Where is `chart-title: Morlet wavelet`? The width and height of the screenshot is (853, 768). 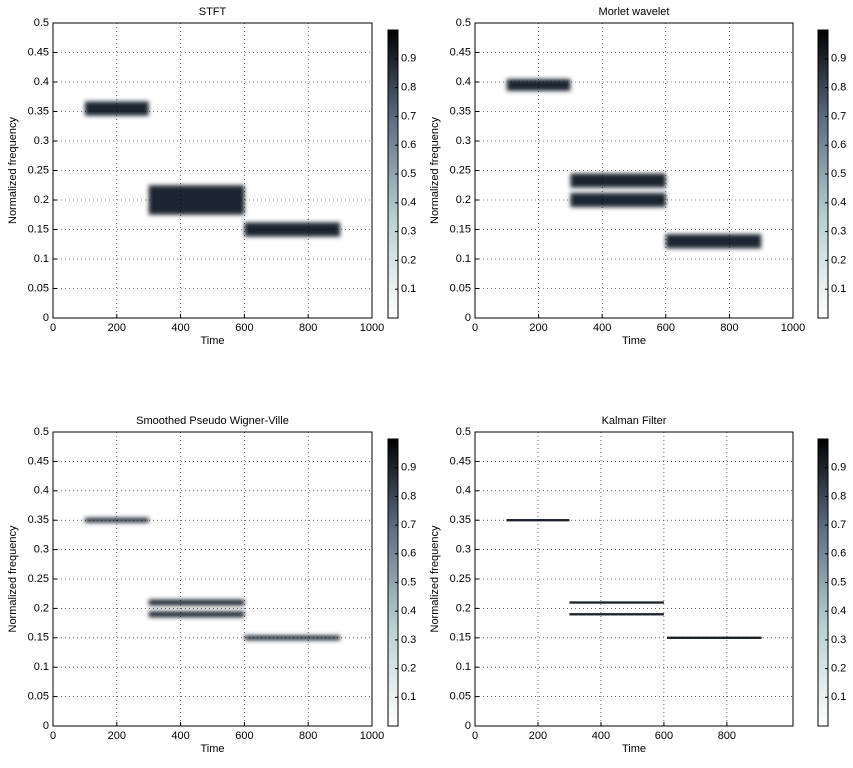
chart-title: Morlet wavelet is located at coordinates (634, 12).